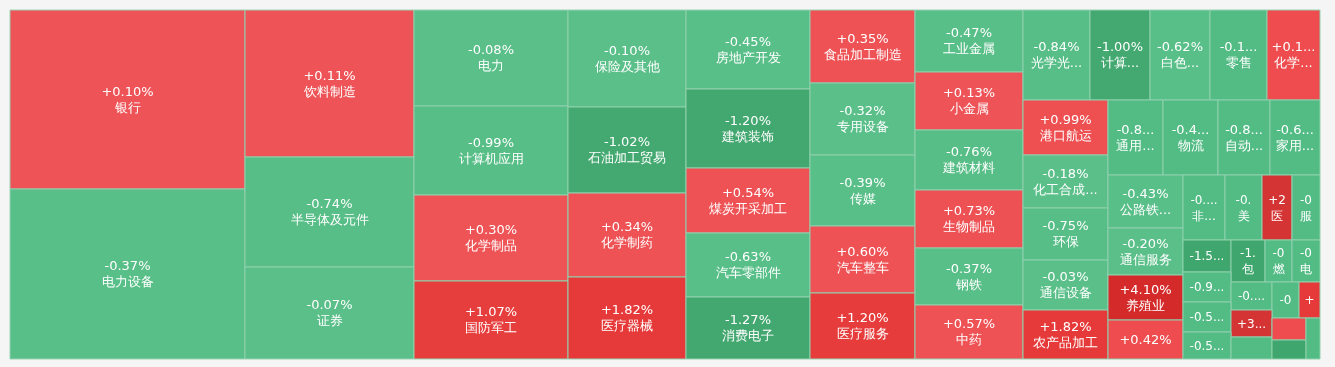  What do you see at coordinates (1248, 253) in the screenshot?
I see `data-label: -1.` at bounding box center [1248, 253].